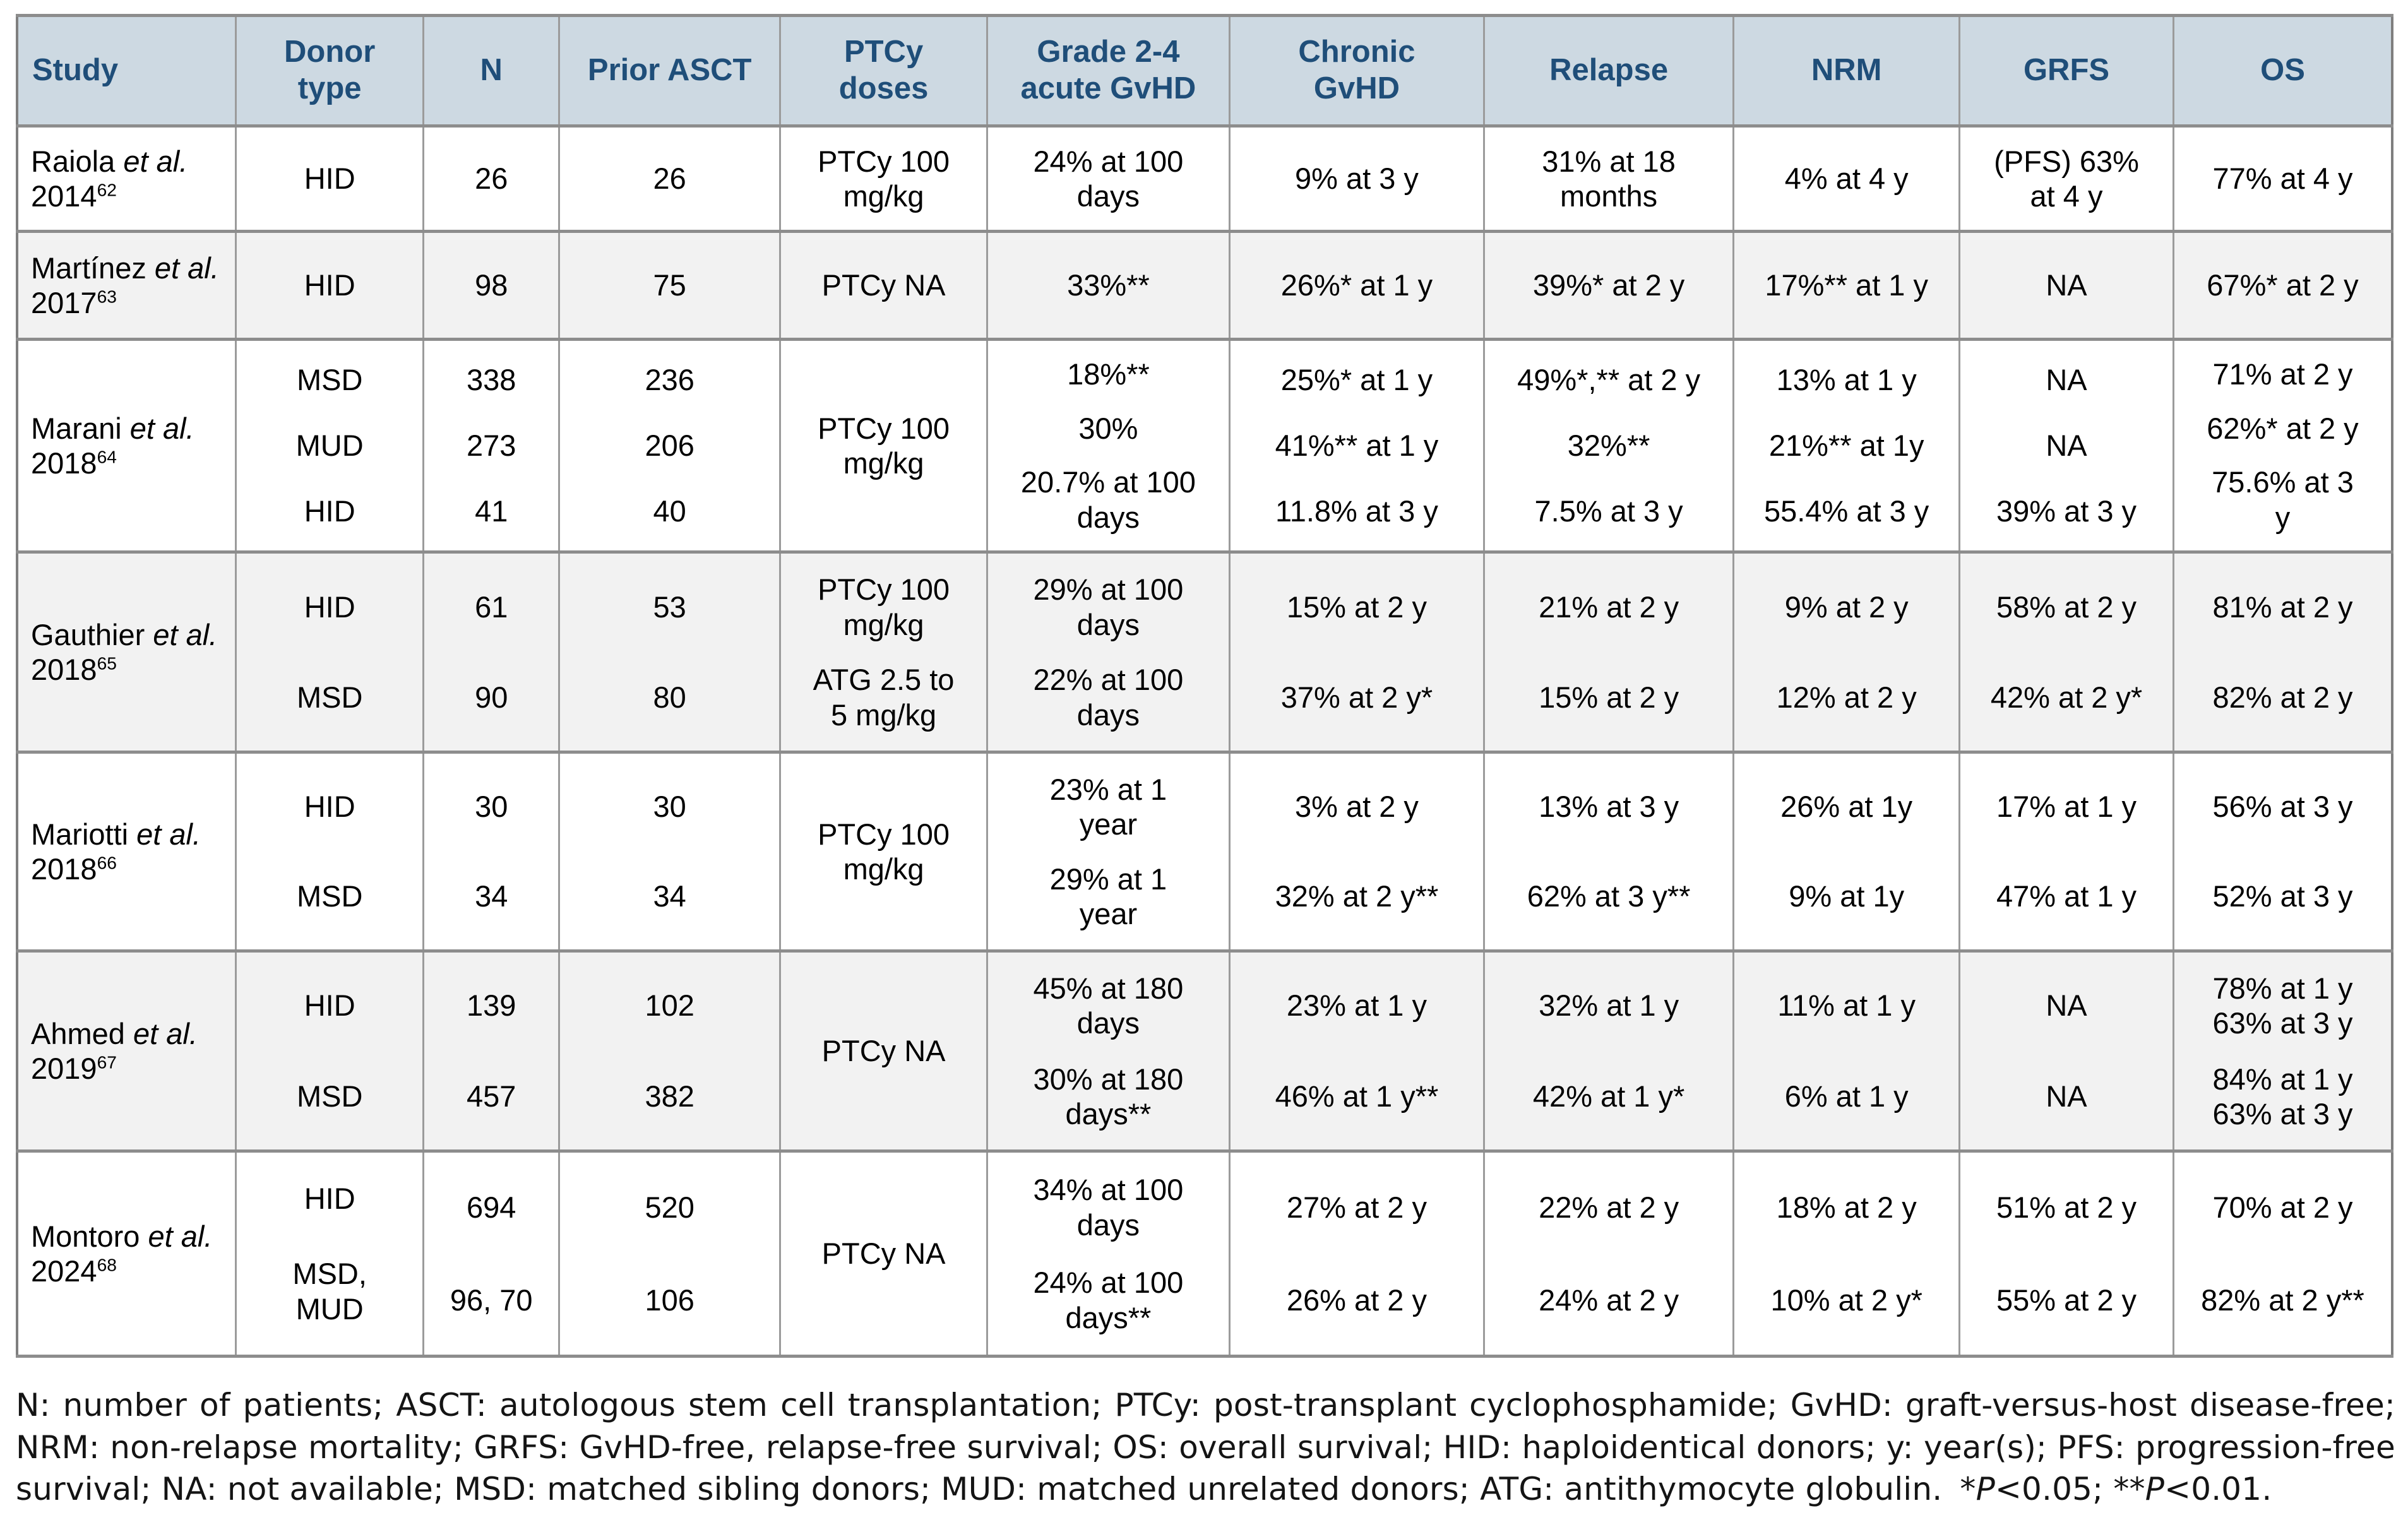 The height and width of the screenshot is (1532, 2408). What do you see at coordinates (883, 178) in the screenshot?
I see `ptcy-doses-cell: PTCy 100 mg/kg` at bounding box center [883, 178].